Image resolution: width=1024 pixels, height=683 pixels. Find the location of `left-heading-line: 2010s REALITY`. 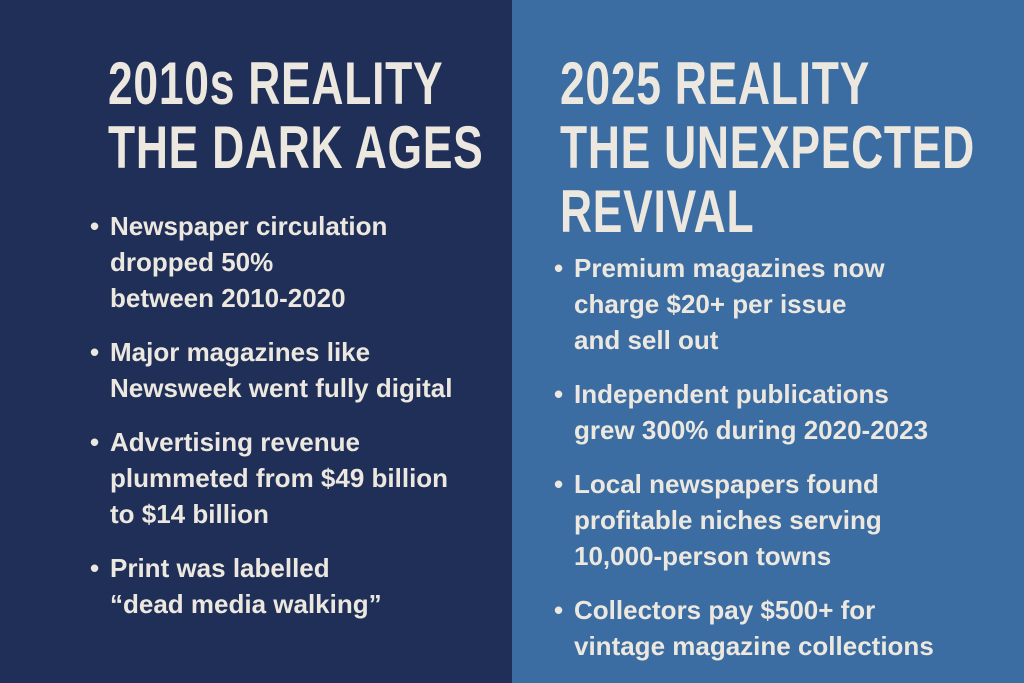

left-heading-line: 2010s REALITY is located at coordinates (276, 83).